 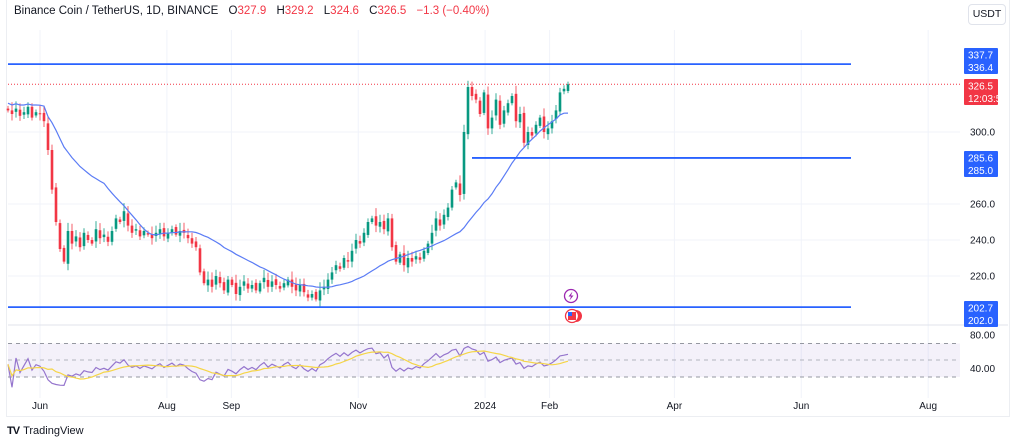 I want to click on tradingview-logo: TV TradingView, so click(x=45, y=431).